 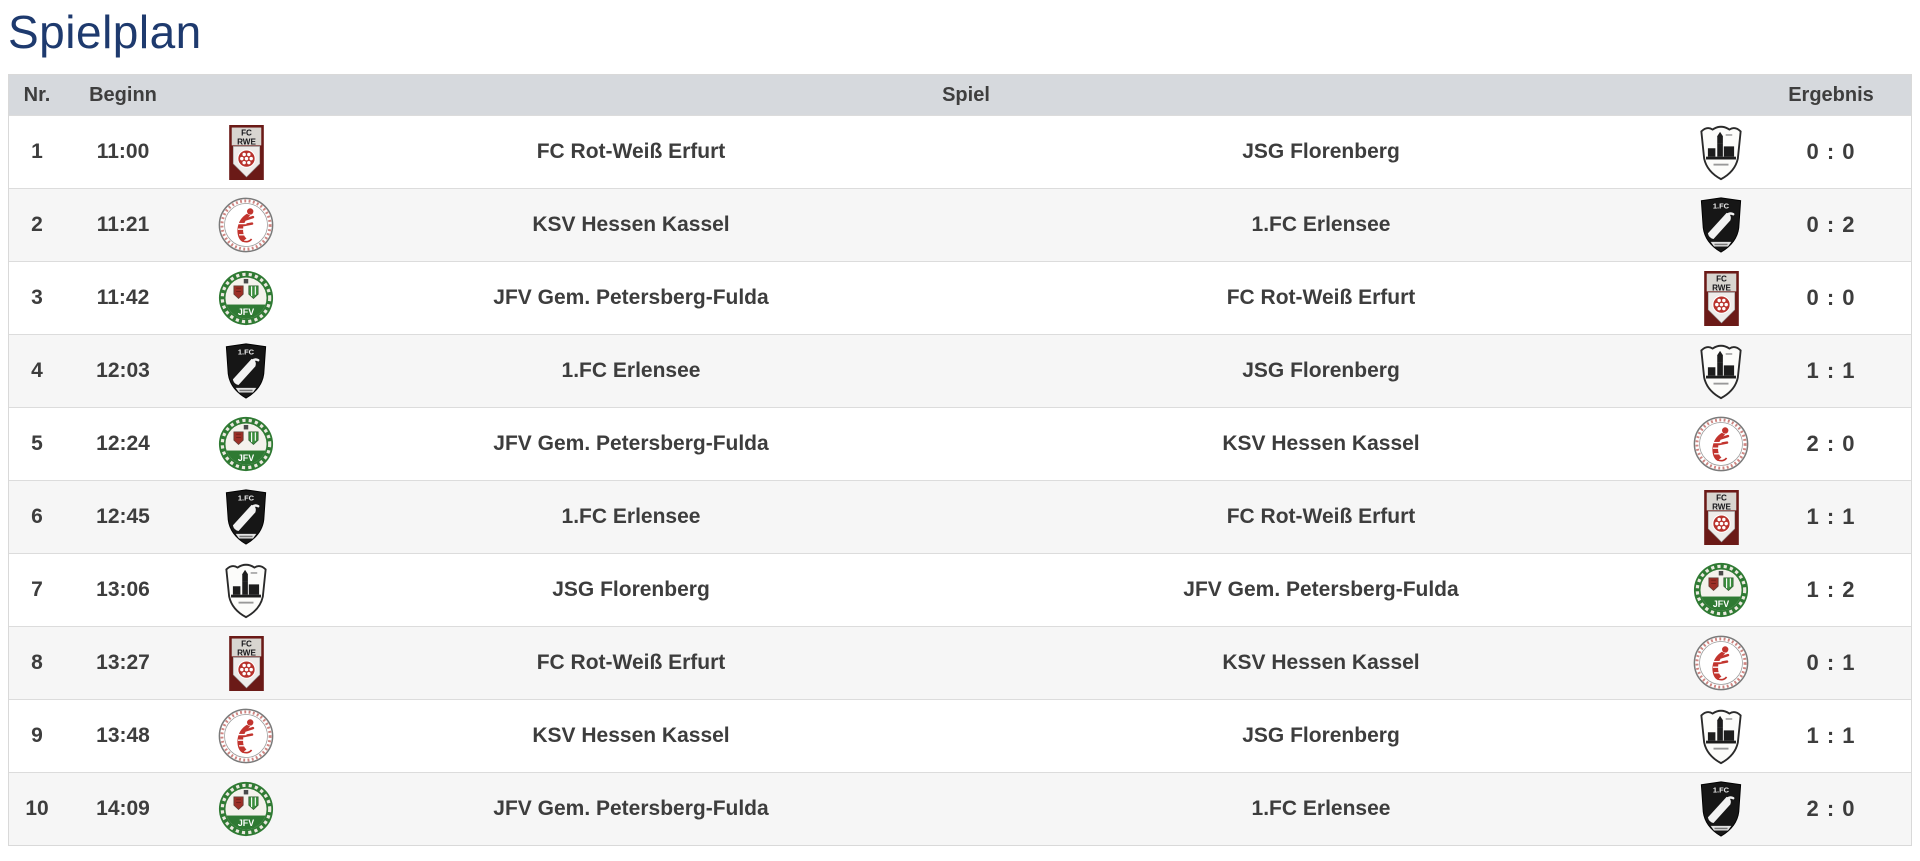 I want to click on match-start-time: 13:06, so click(x=123, y=589).